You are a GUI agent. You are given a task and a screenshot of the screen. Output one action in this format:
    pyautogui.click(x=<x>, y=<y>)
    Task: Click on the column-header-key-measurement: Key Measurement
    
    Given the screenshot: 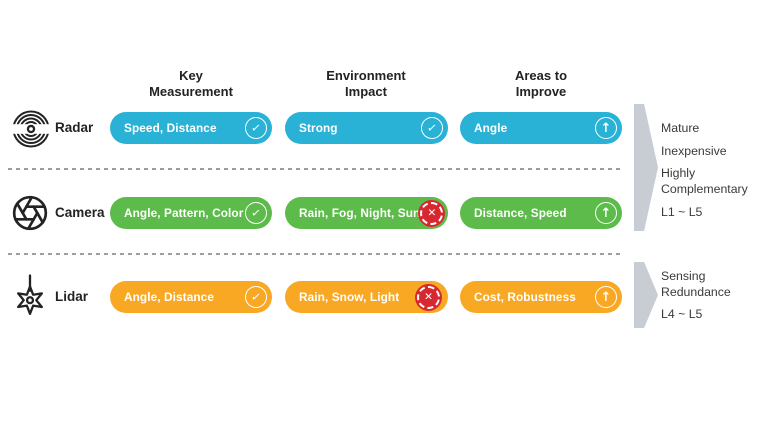 What is the action you would take?
    pyautogui.click(x=191, y=83)
    